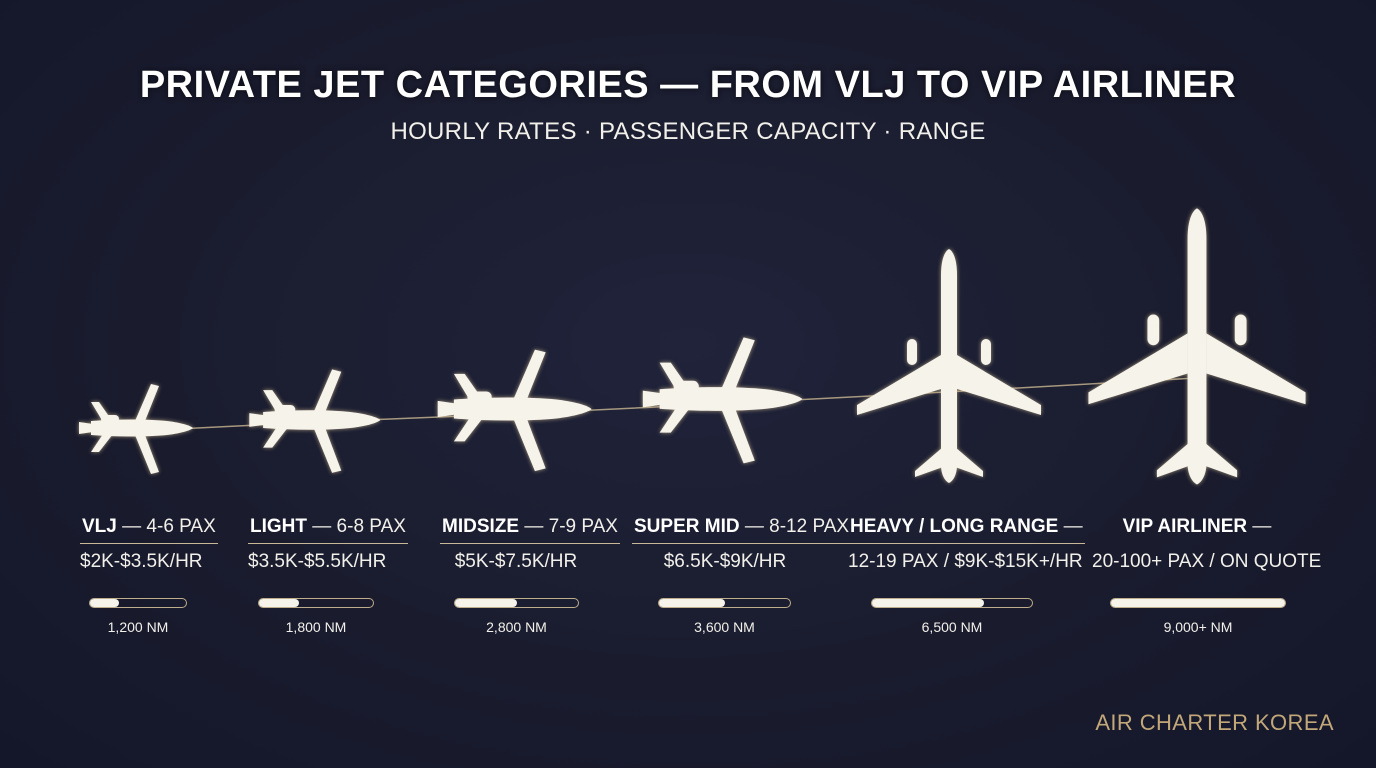  What do you see at coordinates (136, 429) in the screenshot?
I see `vlj-jet-icon` at bounding box center [136, 429].